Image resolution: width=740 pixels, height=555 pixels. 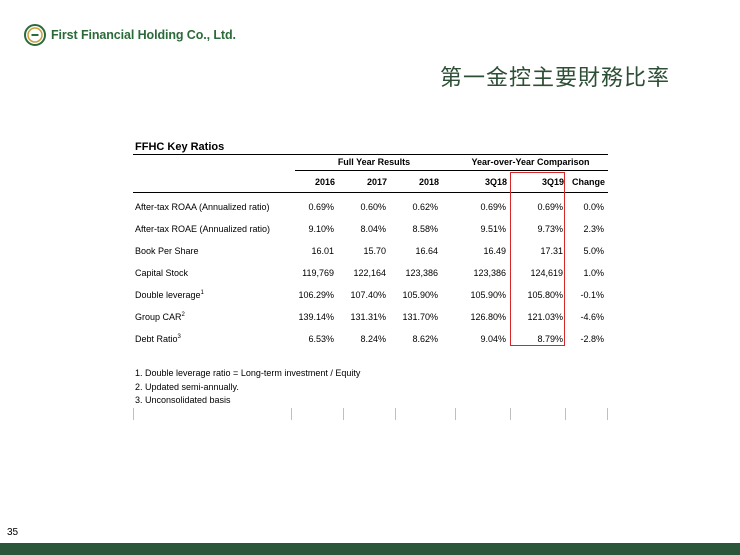 I want to click on cell-value: 131.31%, so click(x=368, y=317).